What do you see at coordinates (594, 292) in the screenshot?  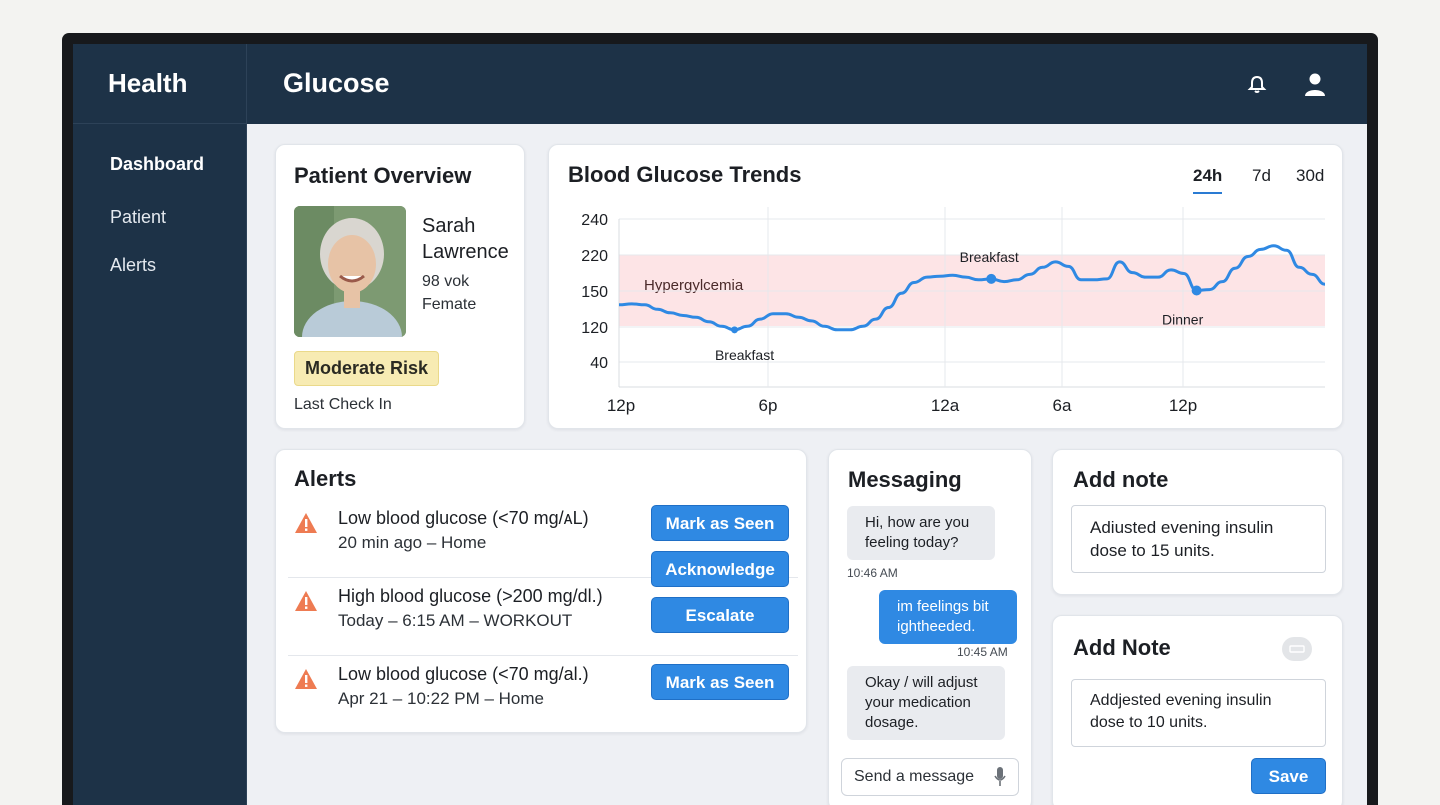 I see `y-tick-label: 150` at bounding box center [594, 292].